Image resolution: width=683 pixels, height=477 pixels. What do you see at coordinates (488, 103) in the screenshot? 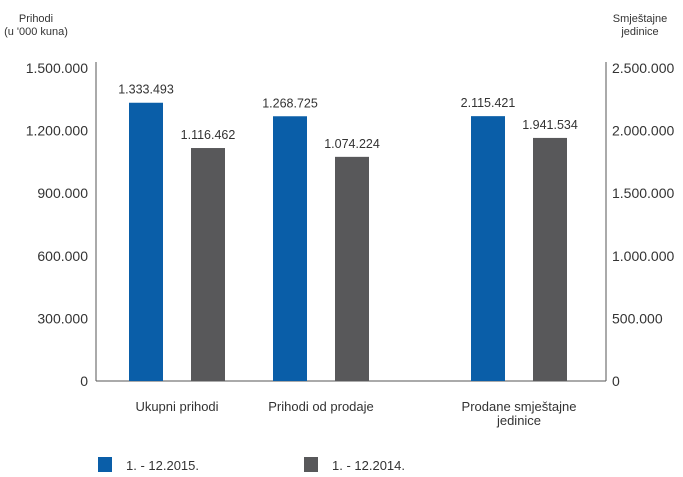
I see `bar-value-label: 2.115.421` at bounding box center [488, 103].